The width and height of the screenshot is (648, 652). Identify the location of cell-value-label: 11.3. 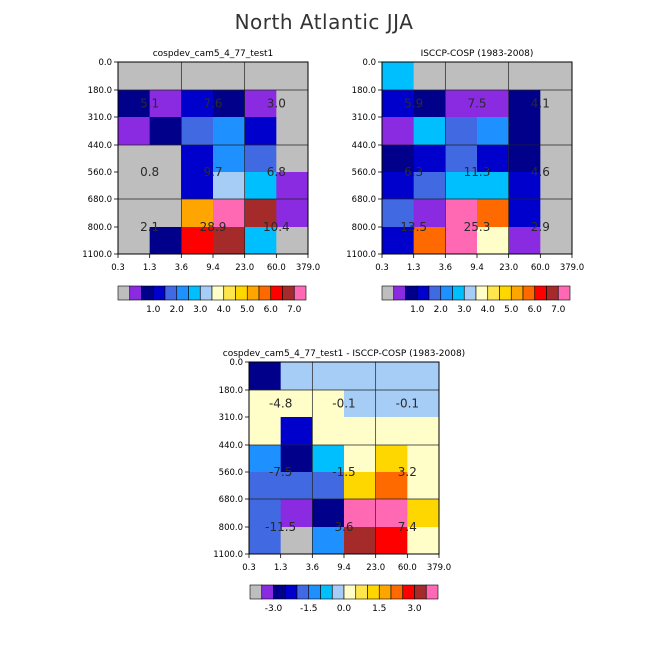
(477, 172).